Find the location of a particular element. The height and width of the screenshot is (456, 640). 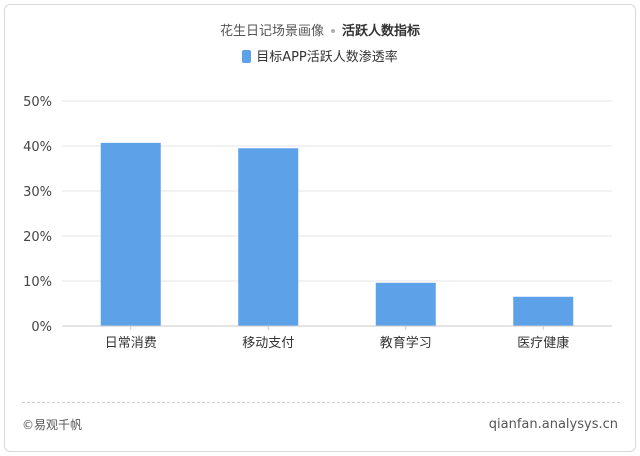

copyright-text: ©易观千帆 is located at coordinates (52, 425).